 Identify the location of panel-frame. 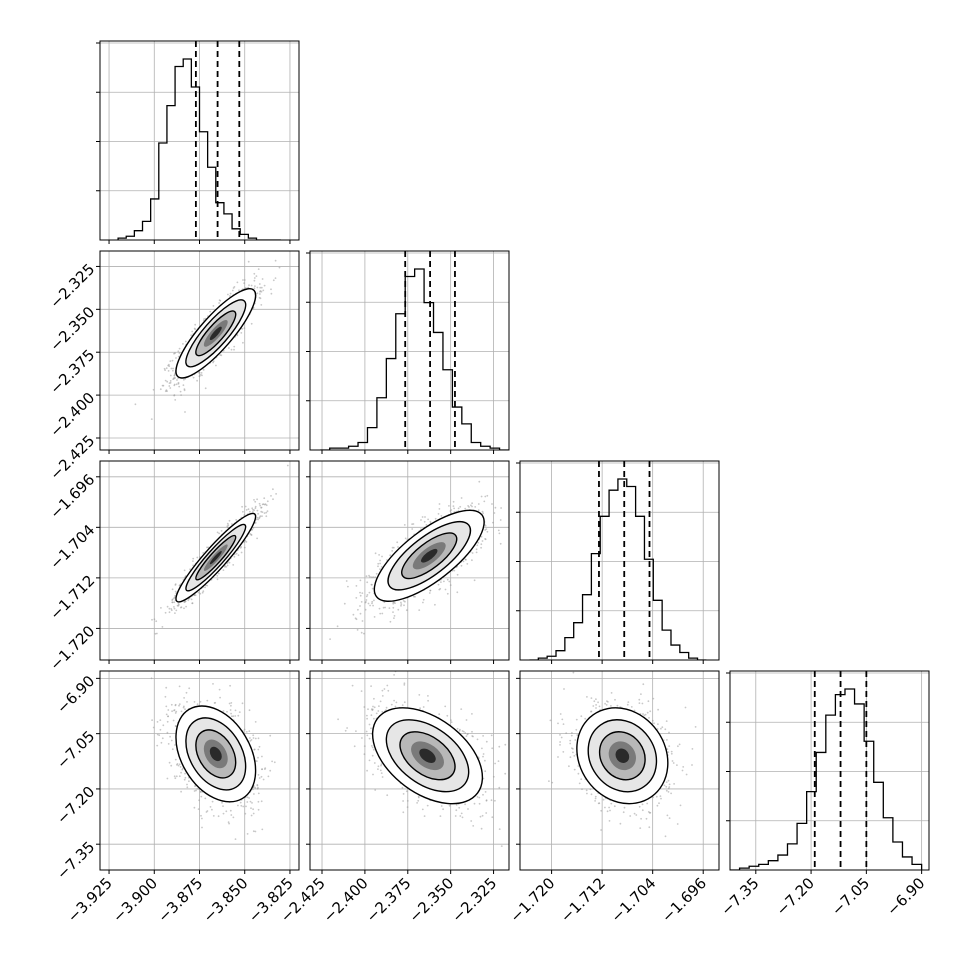
(409, 350).